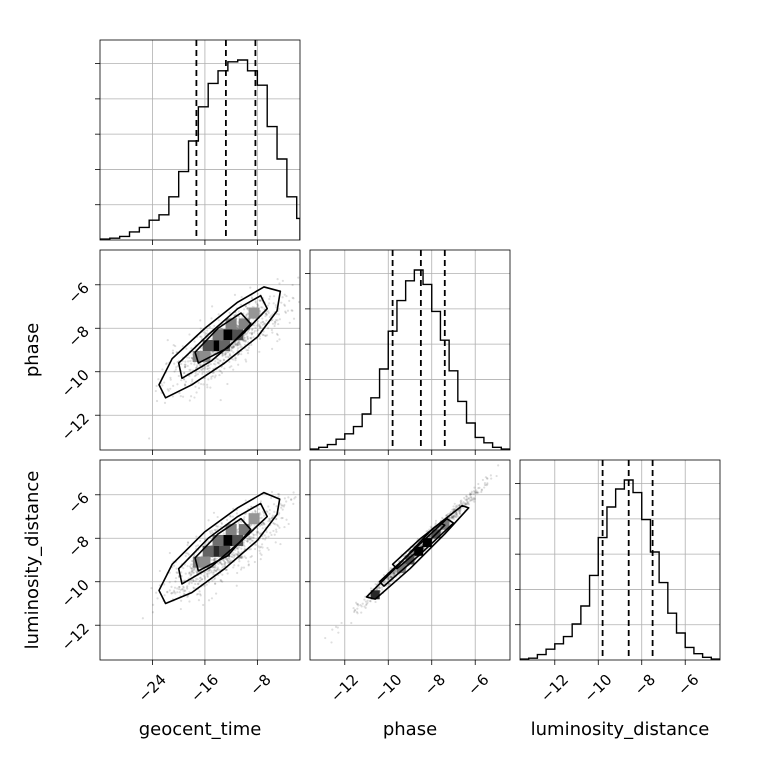 The height and width of the screenshot is (760, 760). I want to click on y-tick-label: −6, so click(78, 293).